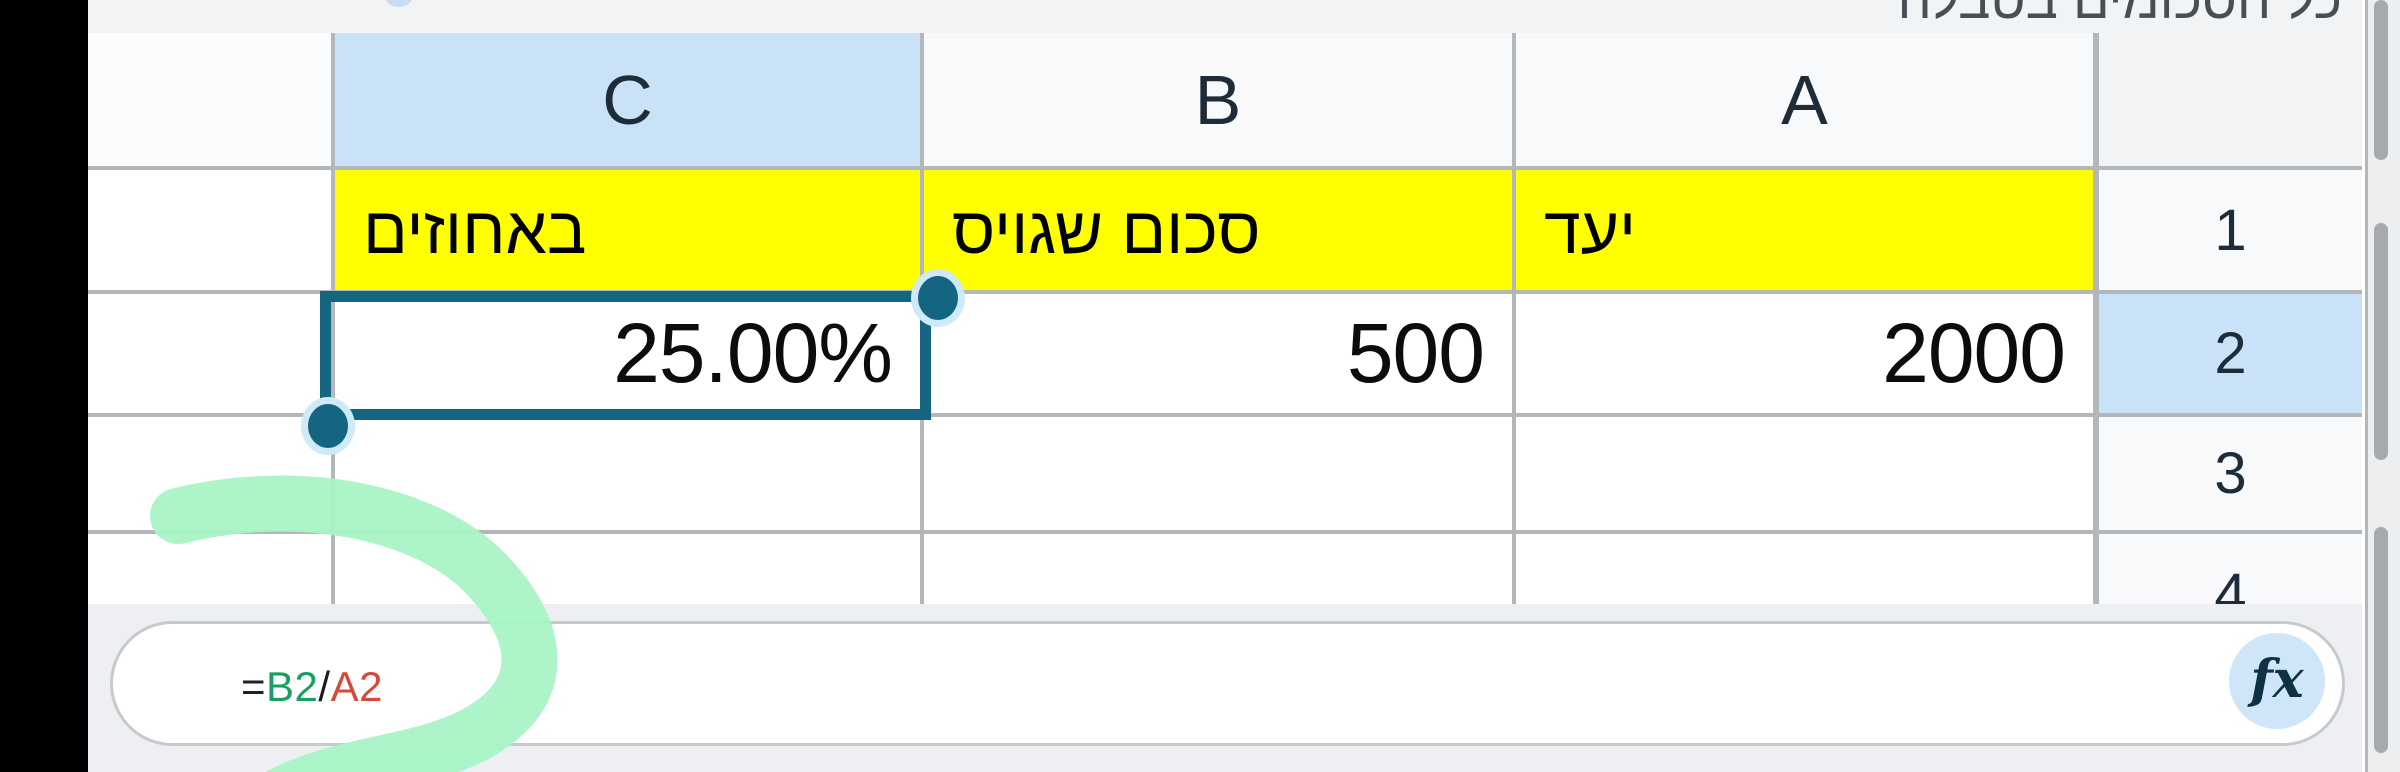 This screenshot has width=2400, height=772. Describe the element at coordinates (1804, 99) in the screenshot. I see `column-header-a: A` at that location.